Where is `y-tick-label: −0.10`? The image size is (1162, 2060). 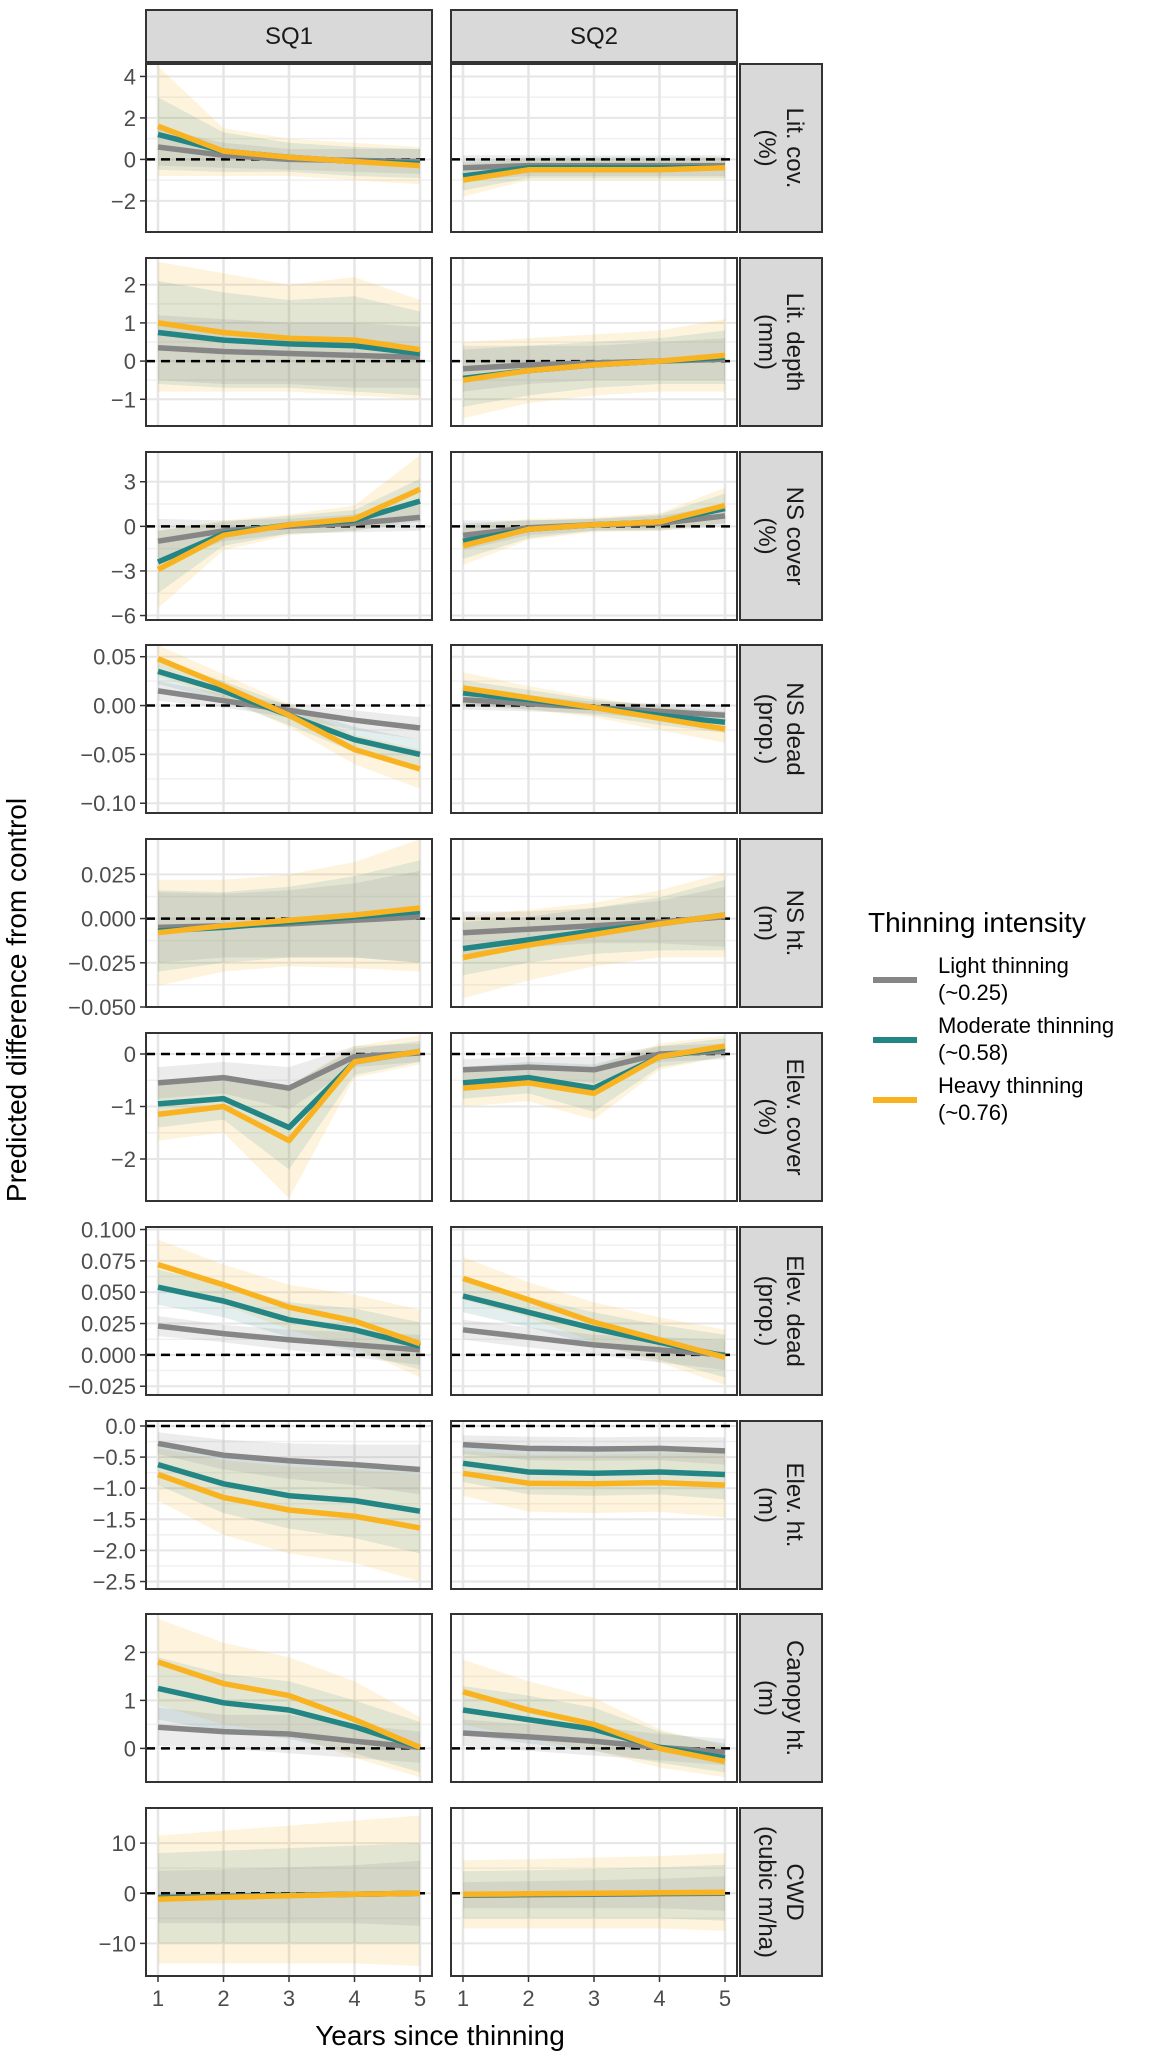
y-tick-label: −0.10 is located at coordinates (108, 803).